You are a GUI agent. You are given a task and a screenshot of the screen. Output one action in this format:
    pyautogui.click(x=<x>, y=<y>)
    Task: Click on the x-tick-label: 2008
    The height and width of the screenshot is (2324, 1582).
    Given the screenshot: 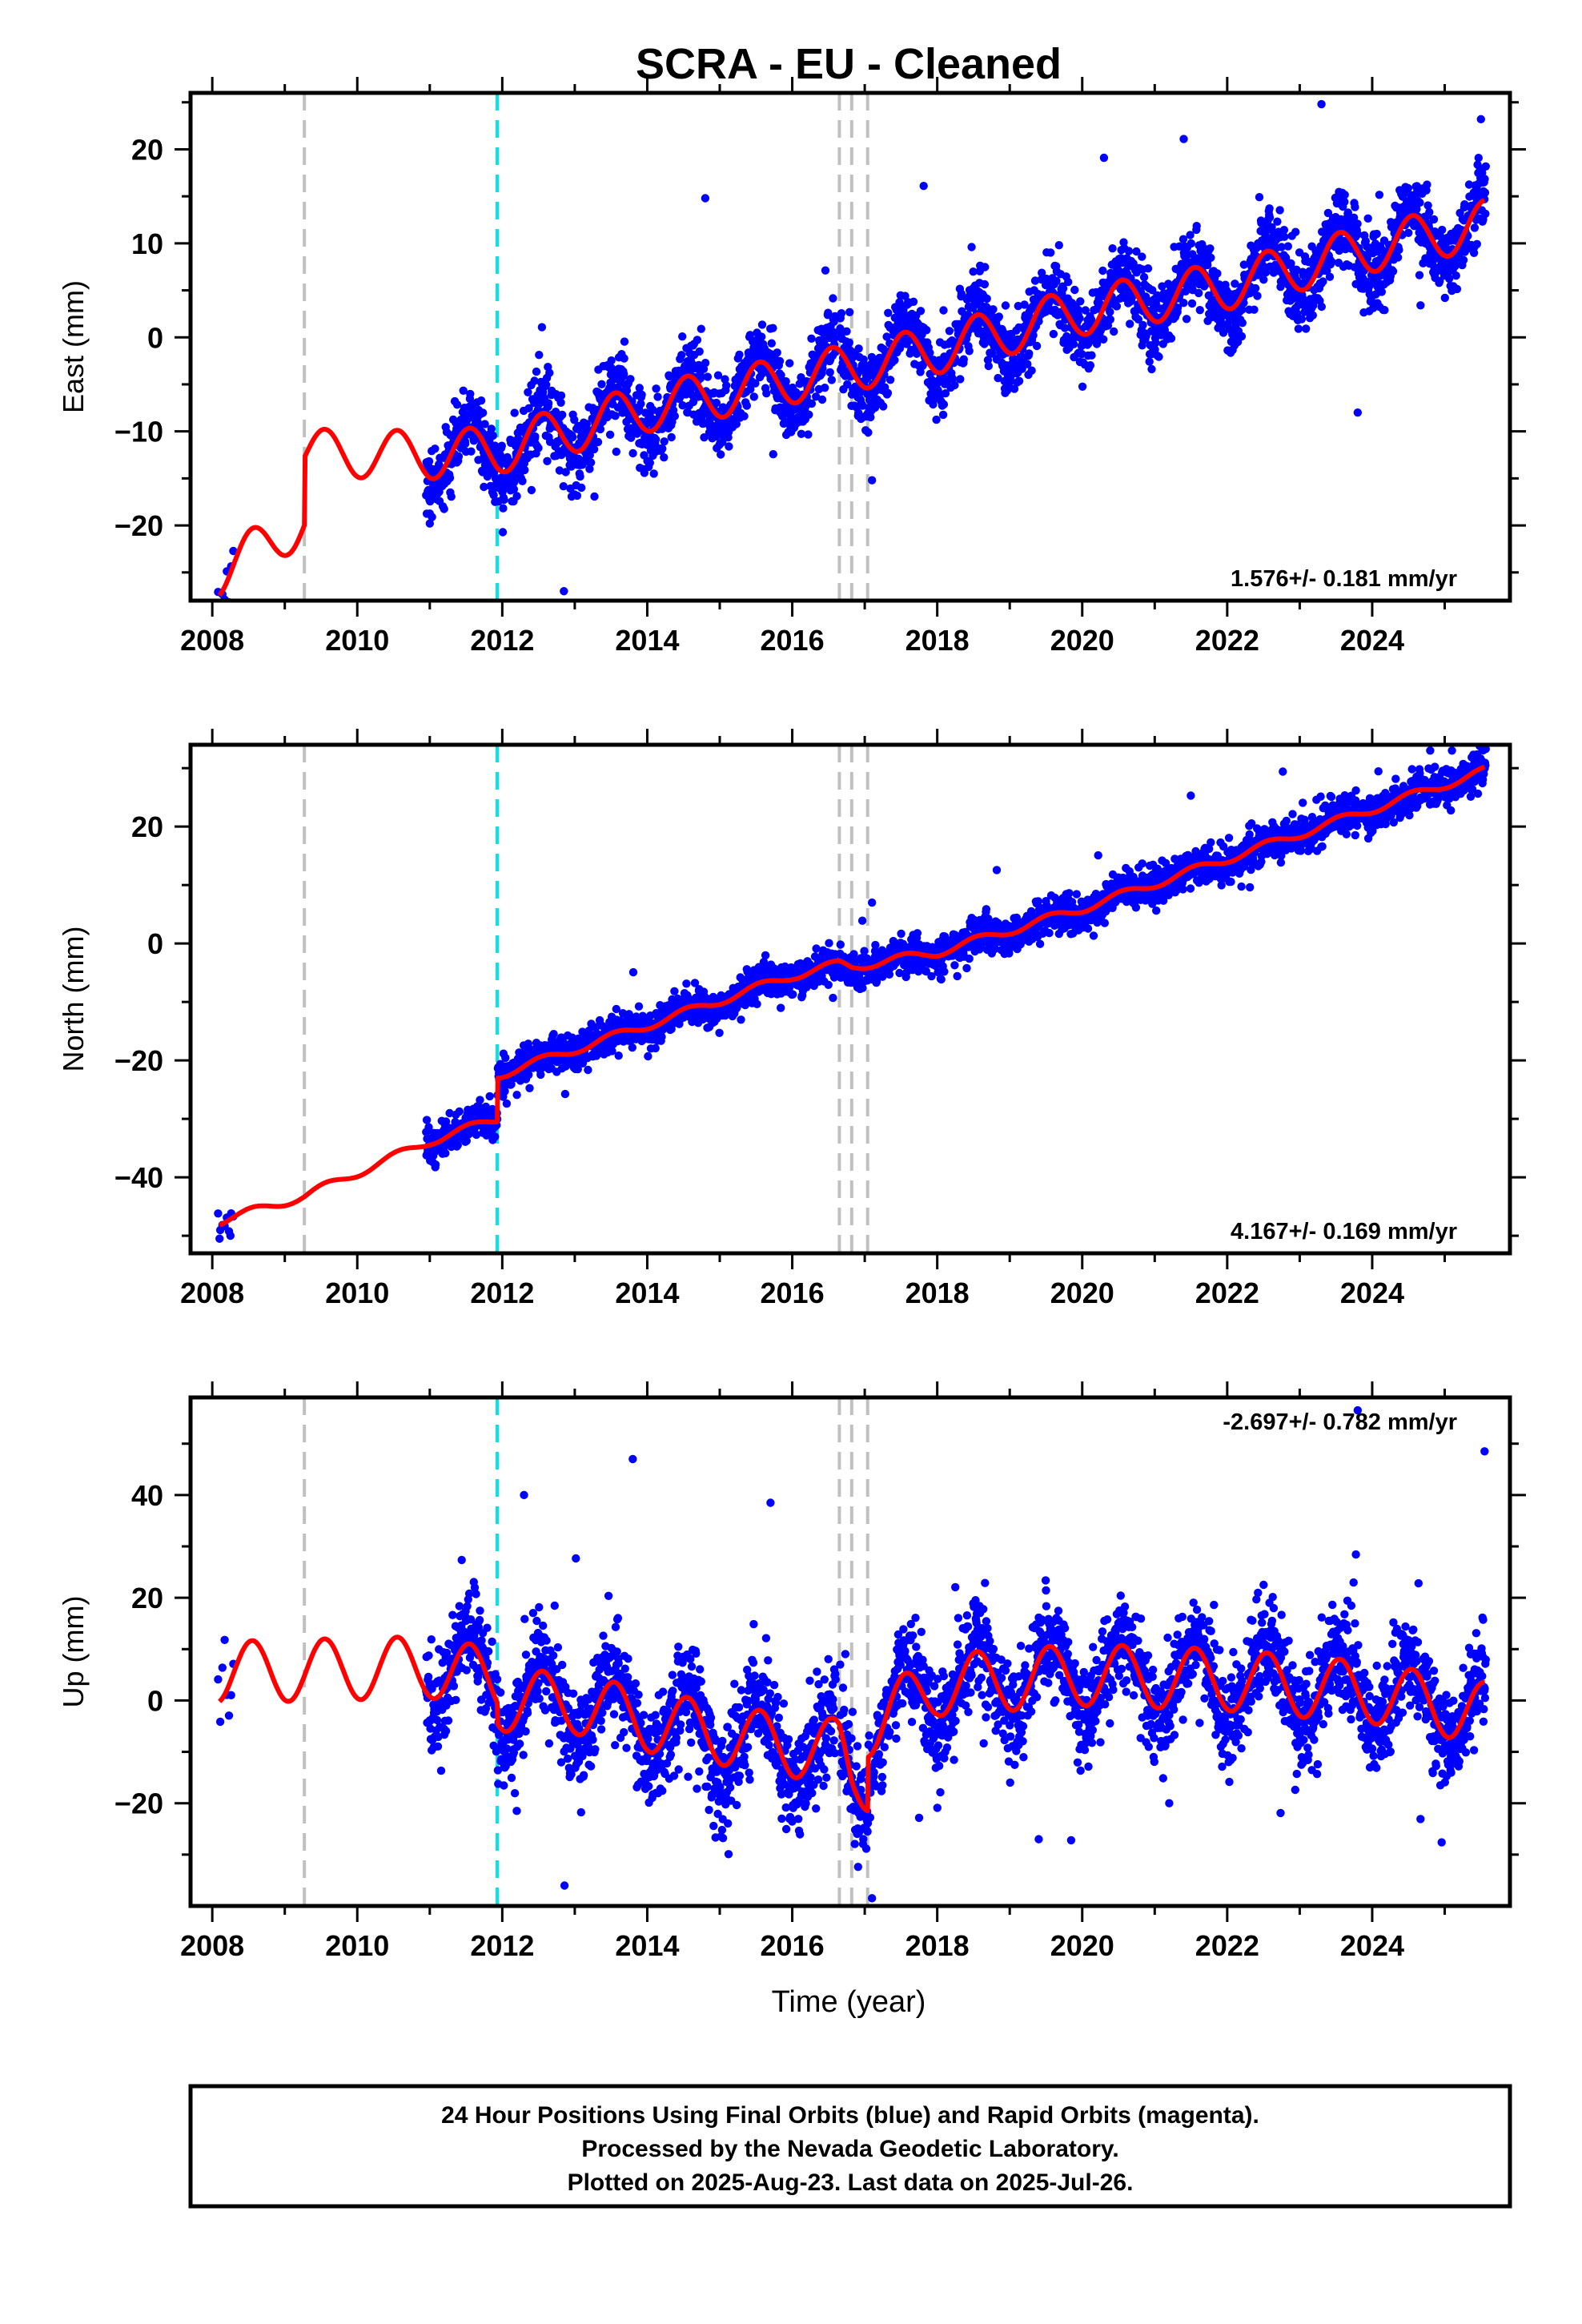 What is the action you would take?
    pyautogui.click(x=212, y=640)
    